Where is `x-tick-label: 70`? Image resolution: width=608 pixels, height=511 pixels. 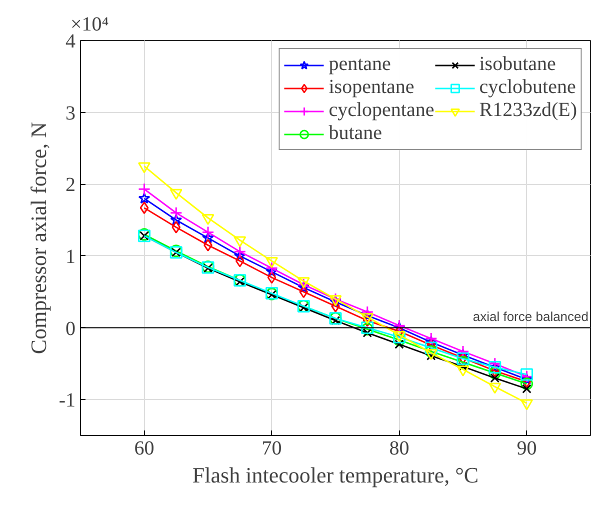 x-tick-label: 70 is located at coordinates (272, 449).